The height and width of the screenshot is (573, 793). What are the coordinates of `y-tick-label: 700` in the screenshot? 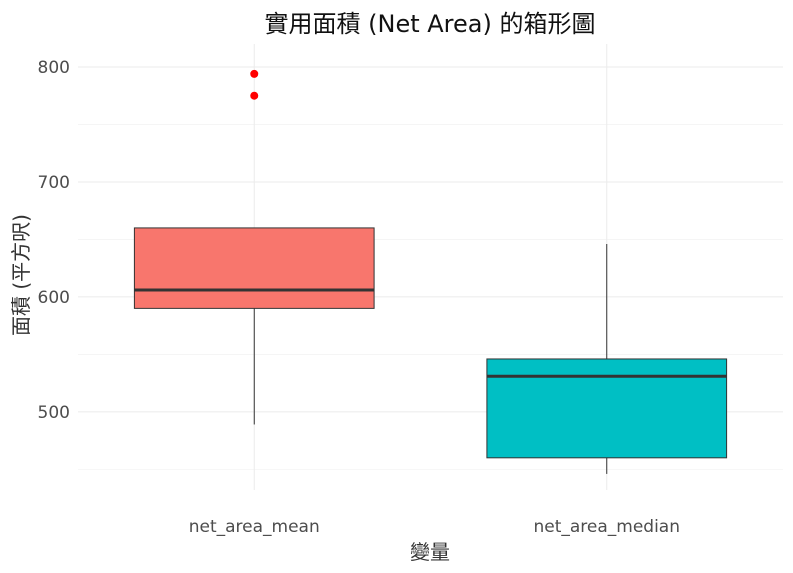 It's located at (54, 183).